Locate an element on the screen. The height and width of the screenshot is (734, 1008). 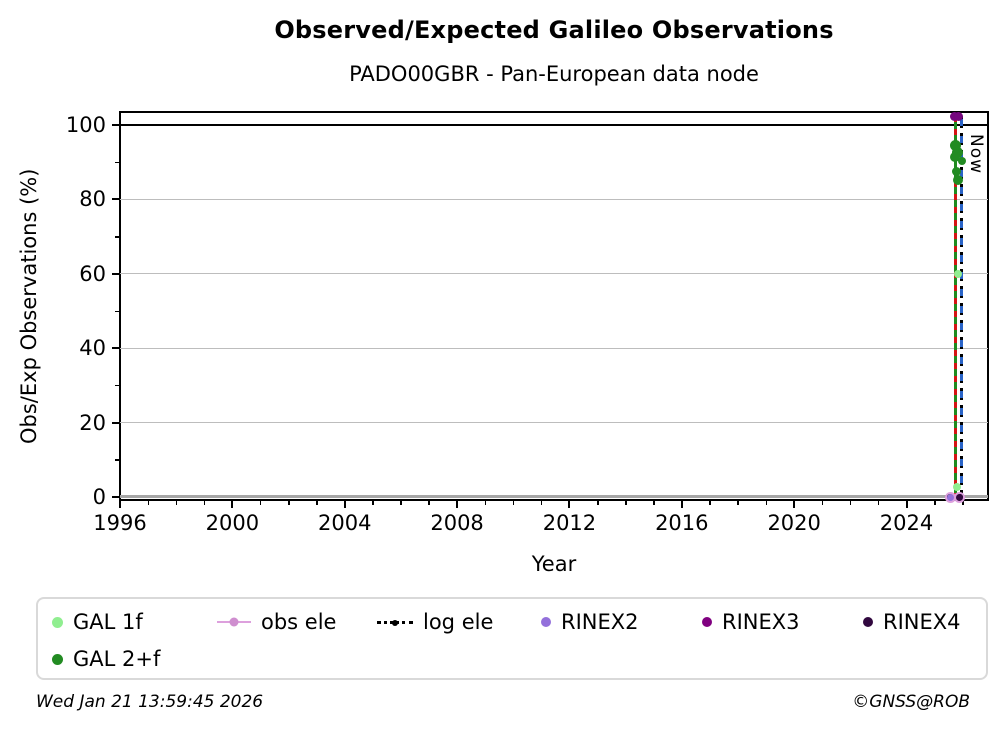
y-tick-label: 0 is located at coordinates (99, 497).